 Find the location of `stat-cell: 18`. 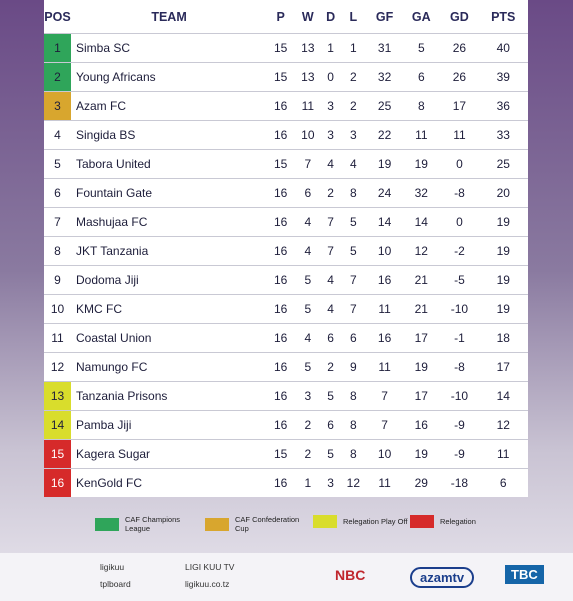

stat-cell: 18 is located at coordinates (503, 338).